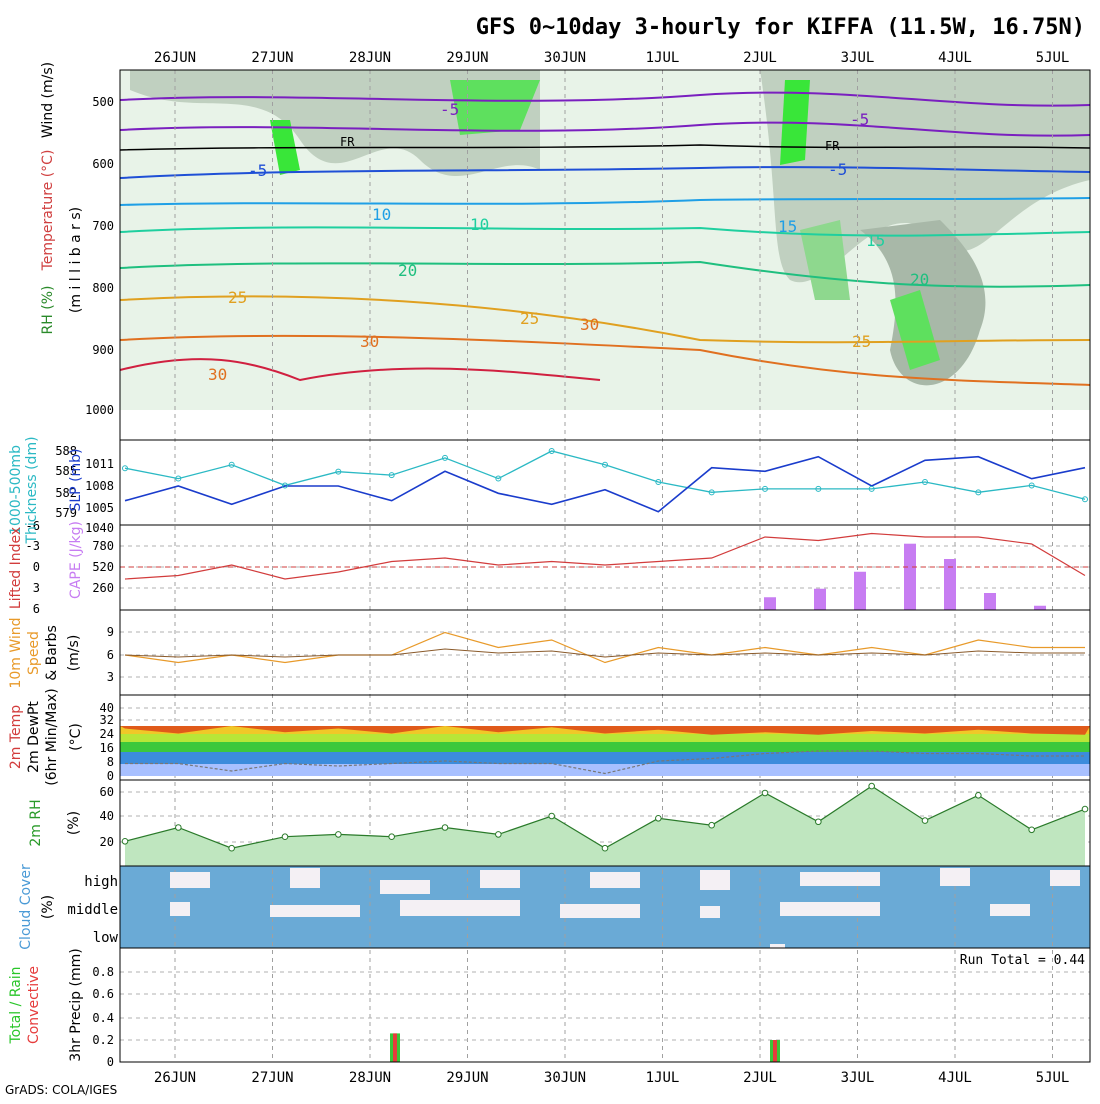 The width and height of the screenshot is (1100, 1104). I want to click on y-tick: 579, so click(66, 513).